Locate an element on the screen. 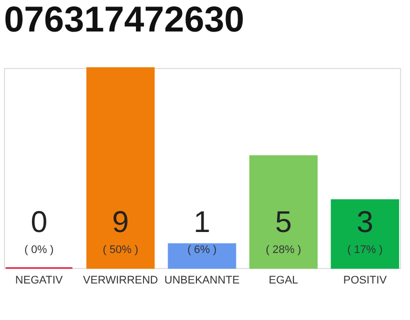  data-label: ( 17% ) is located at coordinates (365, 250).